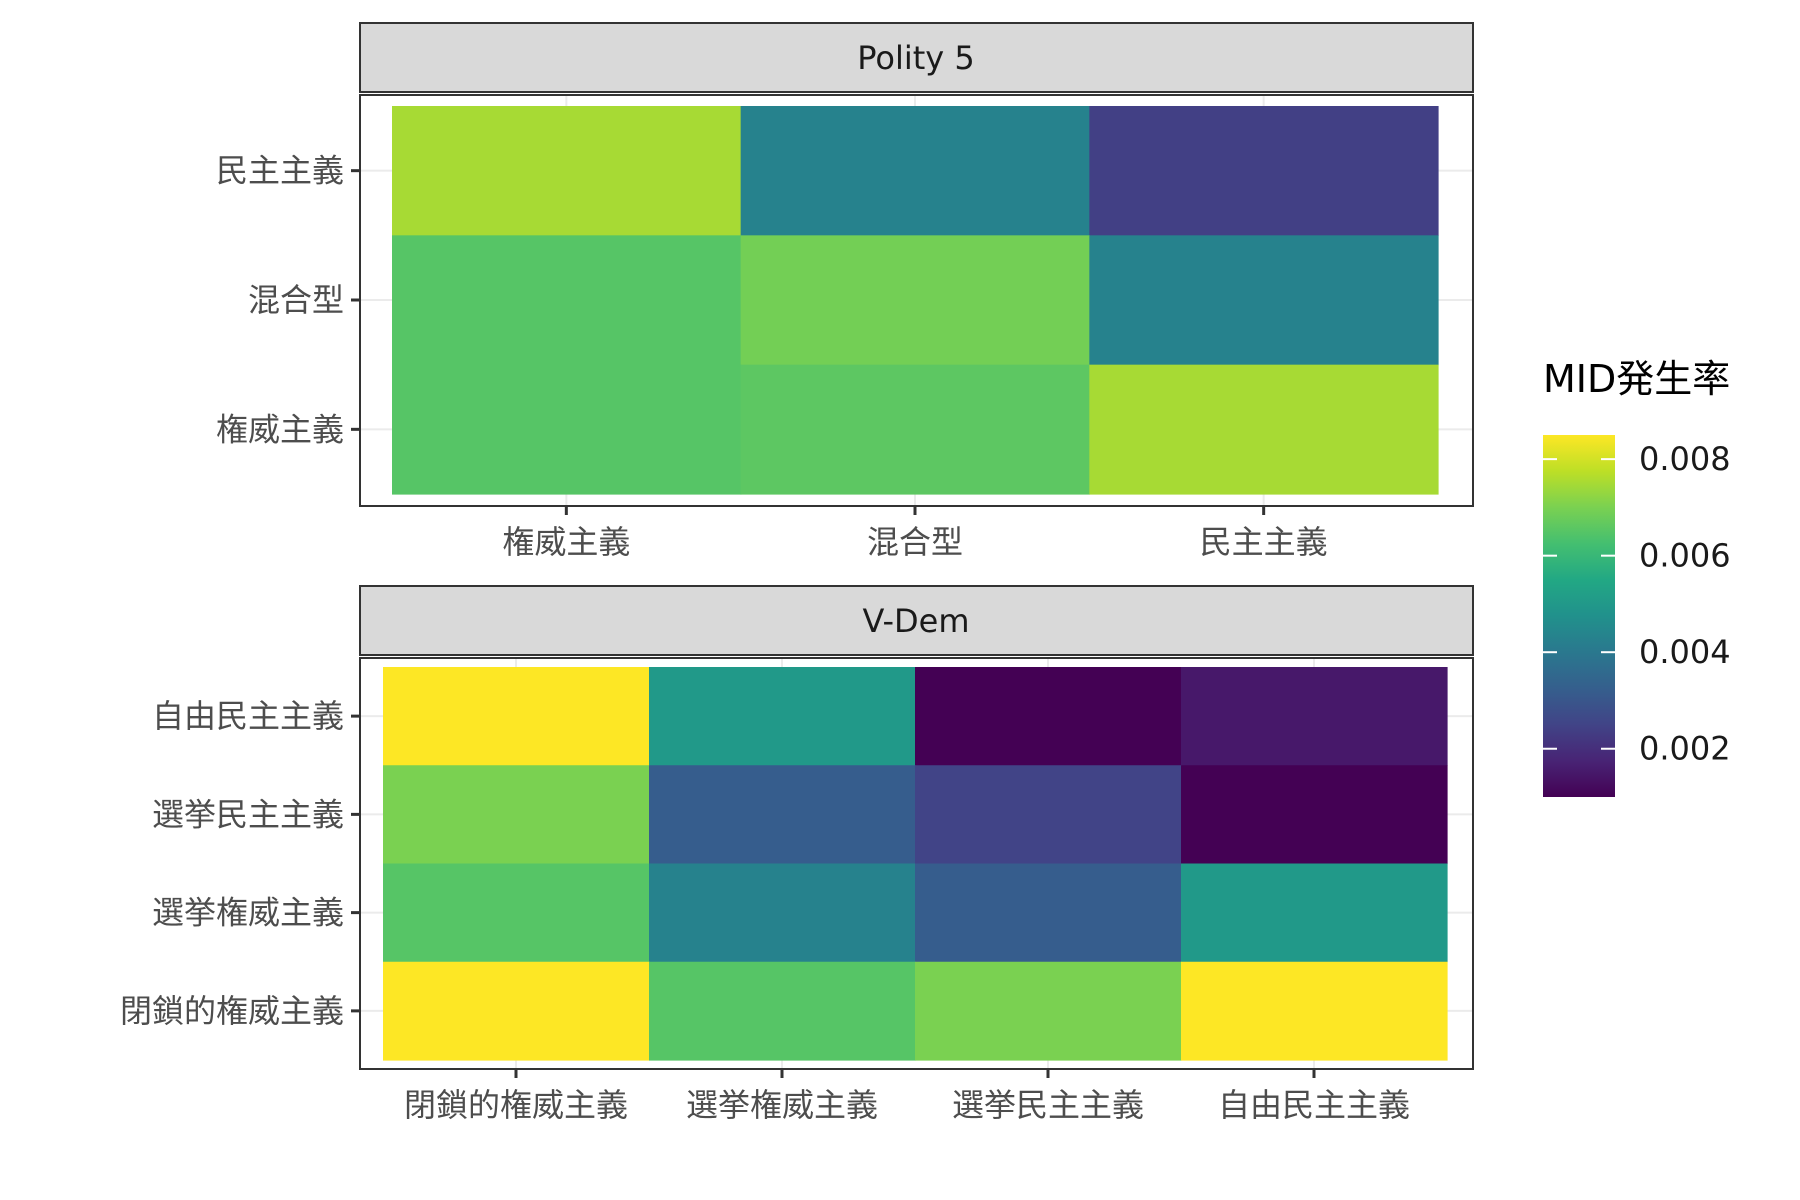 Image resolution: width=1800 pixels, height=1200 pixels. I want to click on x-axis-vdem: 閉鎖的権威主義 選挙権威主義 選挙民主主義 自由民主主義, so click(907, 1096).